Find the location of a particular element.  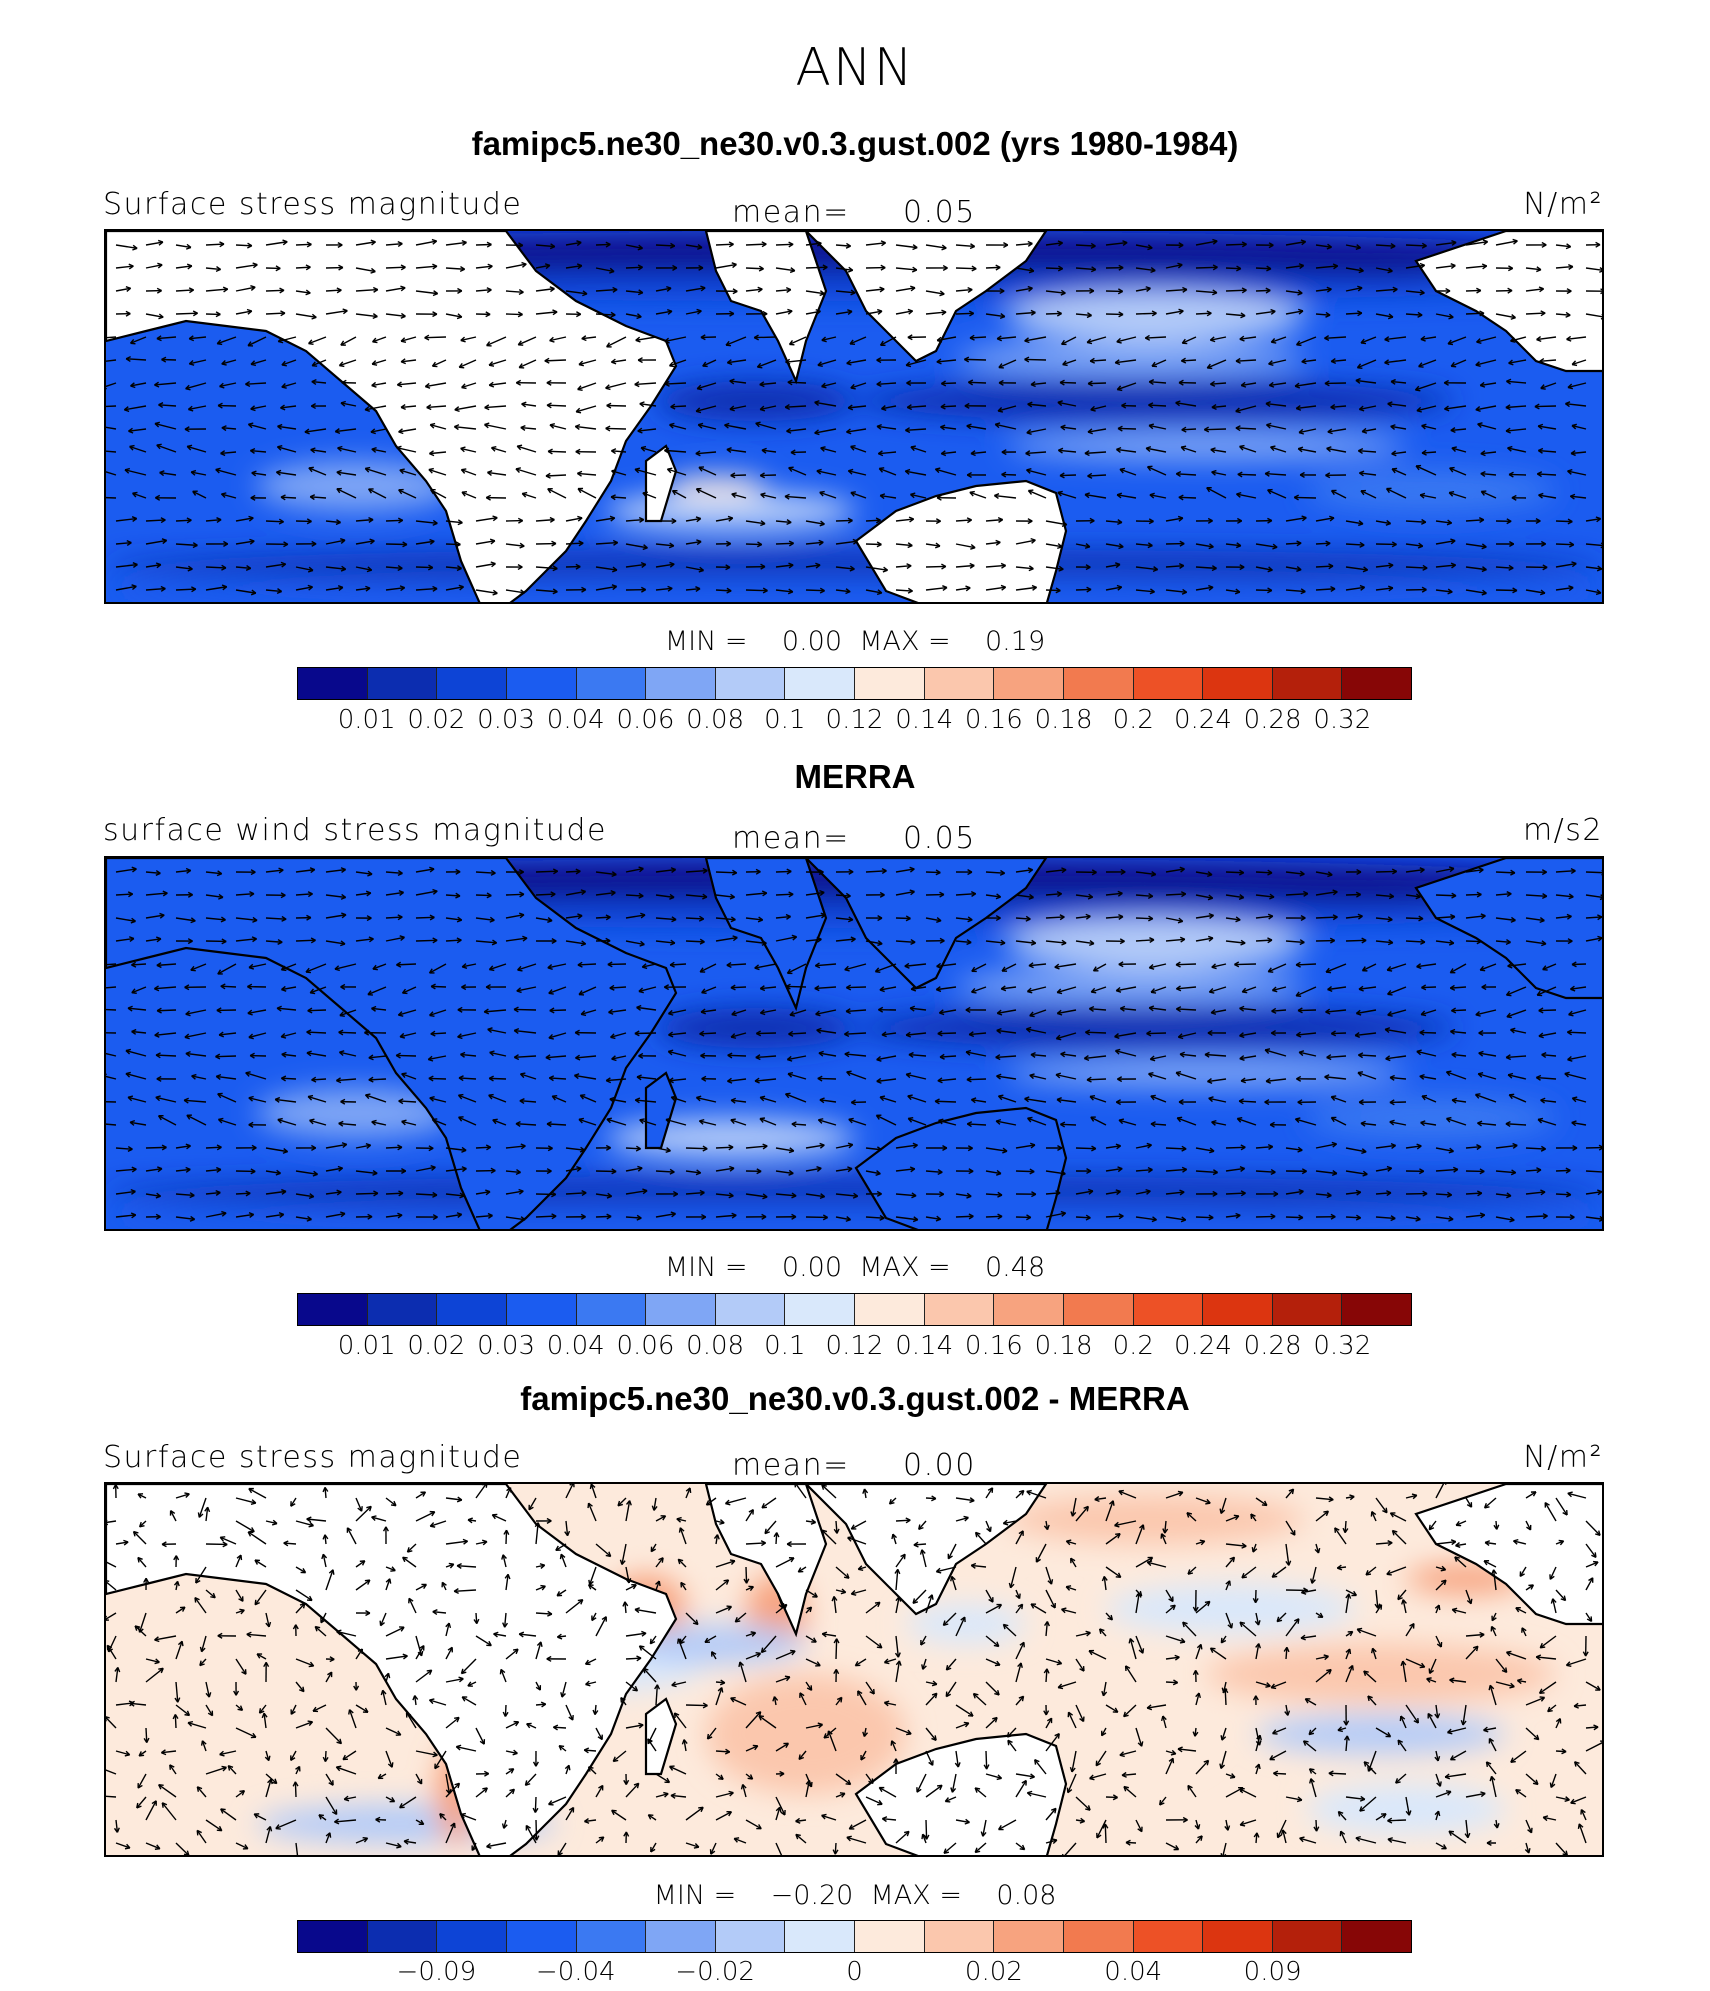

colorbar-tick-label: 0.12 is located at coordinates (855, 1346).